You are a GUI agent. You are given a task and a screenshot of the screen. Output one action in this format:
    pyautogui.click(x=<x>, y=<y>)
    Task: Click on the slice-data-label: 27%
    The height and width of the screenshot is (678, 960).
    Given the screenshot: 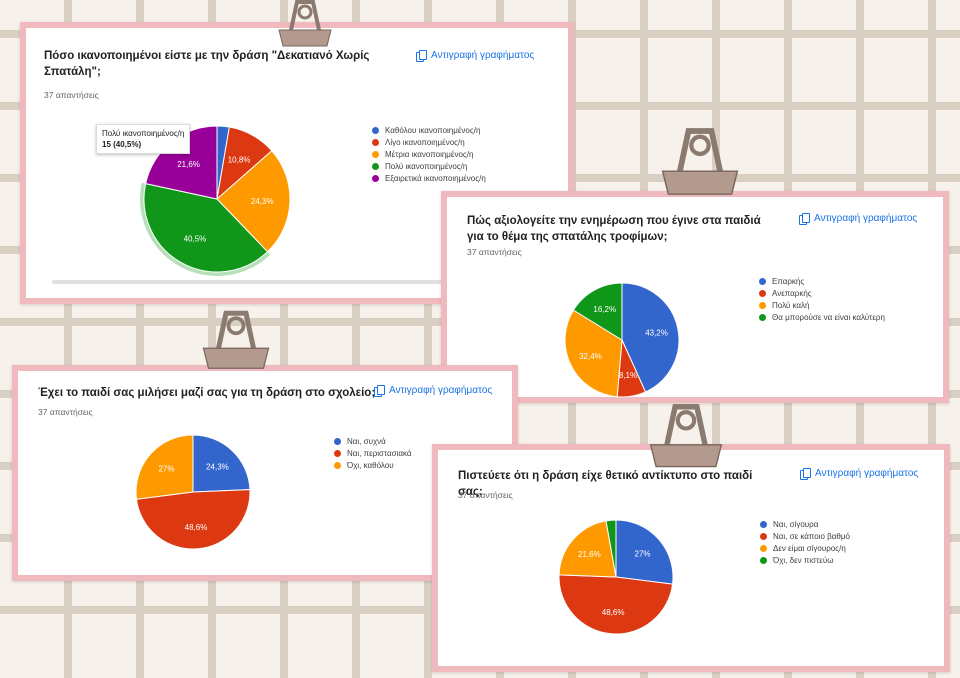 What is the action you would take?
    pyautogui.click(x=166, y=469)
    